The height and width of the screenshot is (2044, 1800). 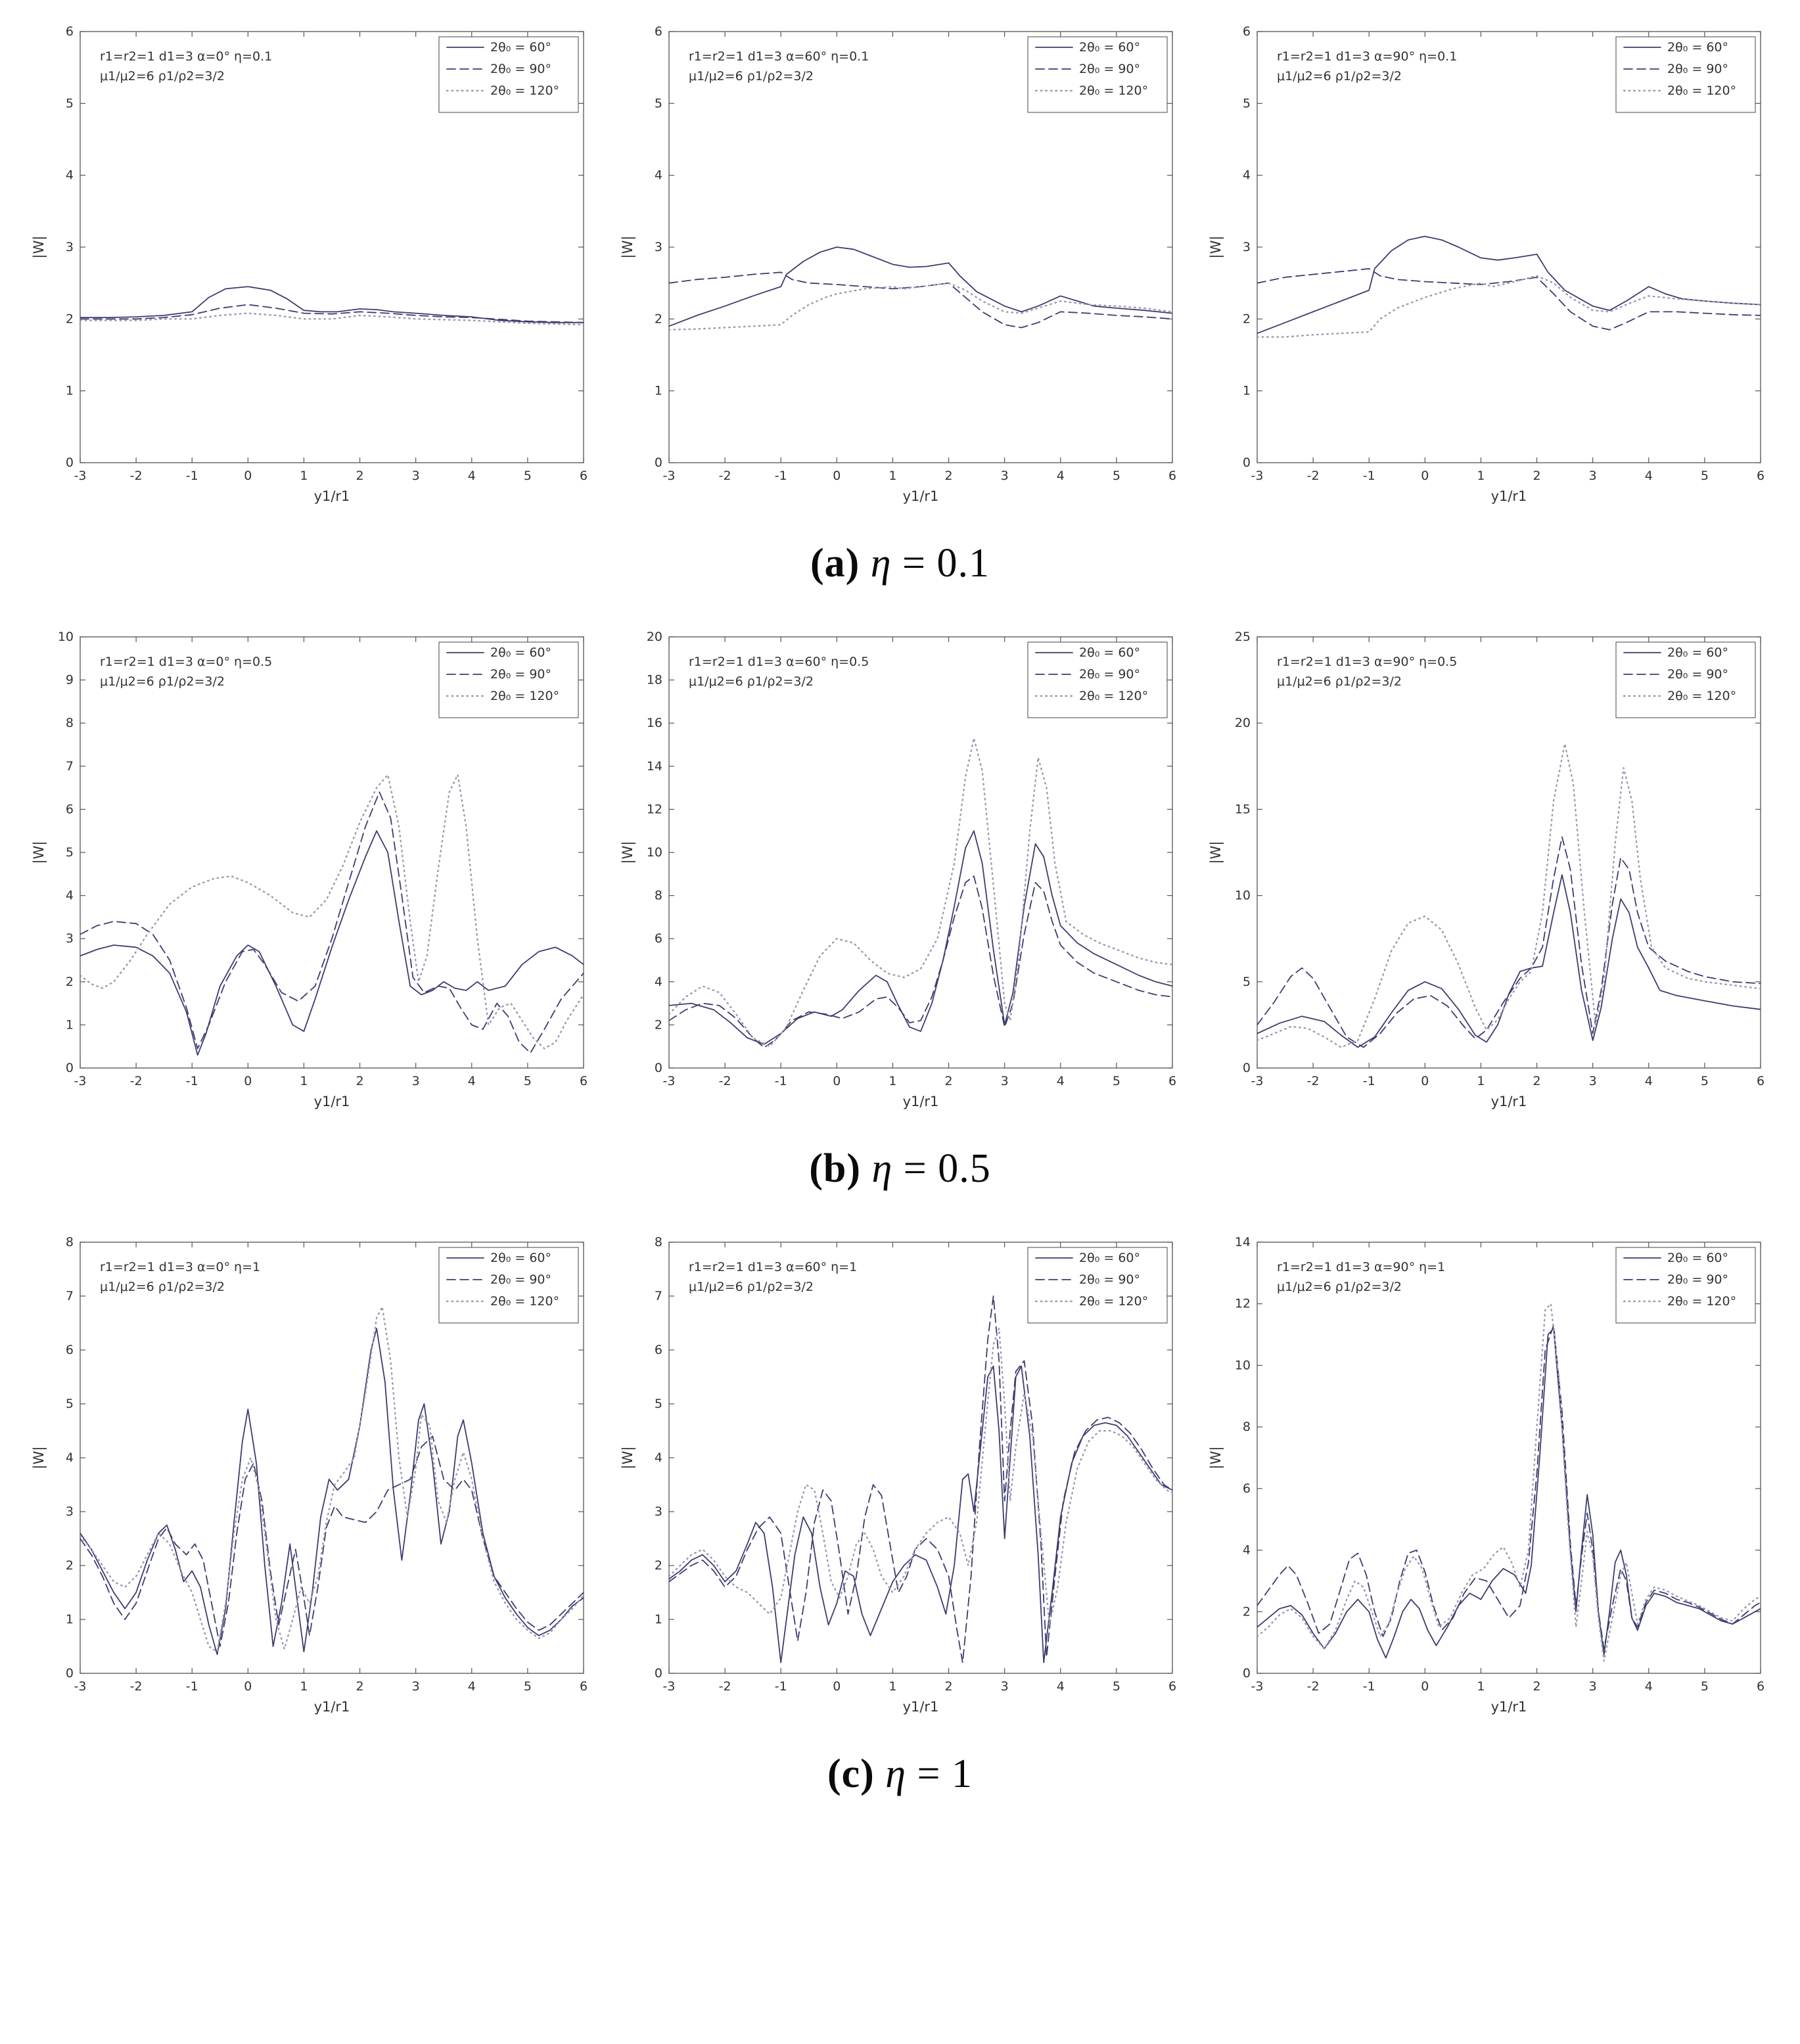 What do you see at coordinates (1243, 809) in the screenshot?
I see `y-tick-label: 15` at bounding box center [1243, 809].